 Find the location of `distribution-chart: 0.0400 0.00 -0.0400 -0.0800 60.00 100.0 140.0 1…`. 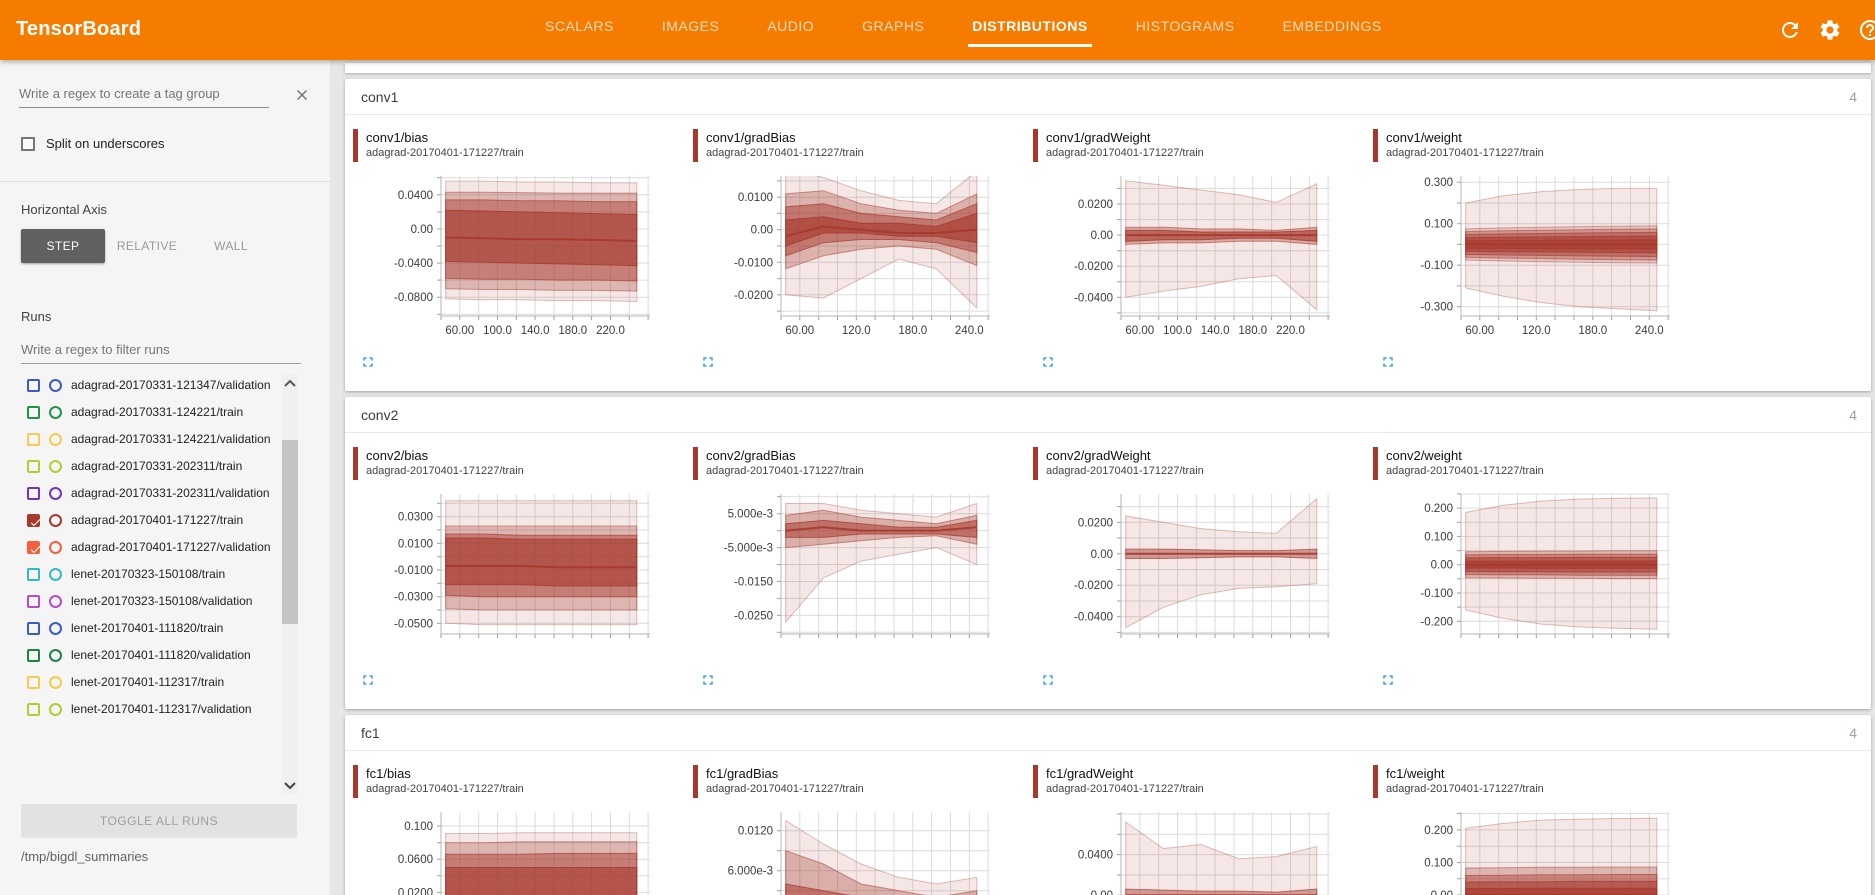

distribution-chart: 0.0400 0.00 -0.0400 -0.0800 60.00 100.0 140.0 1… is located at coordinates (518, 255).